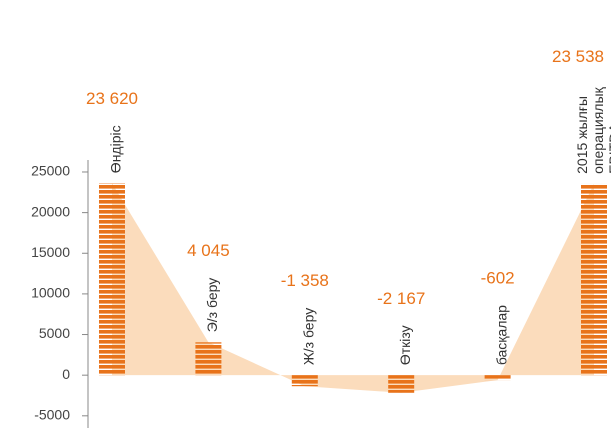  Describe the element at coordinates (608, 148) in the screenshot. I see `category-label-line: EBITDA` at that location.